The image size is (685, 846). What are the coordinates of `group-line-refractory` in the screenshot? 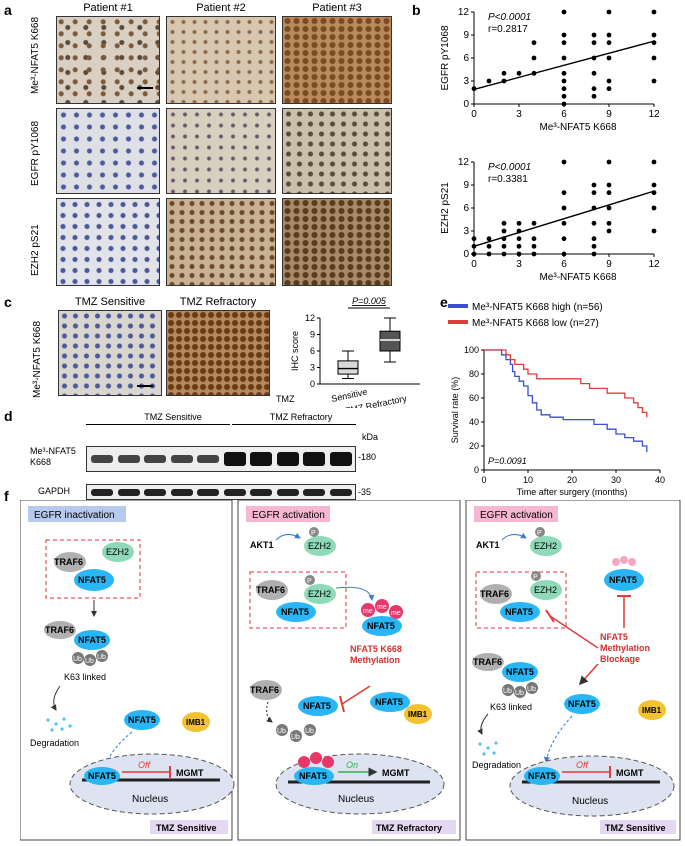 It's located at (294, 424).